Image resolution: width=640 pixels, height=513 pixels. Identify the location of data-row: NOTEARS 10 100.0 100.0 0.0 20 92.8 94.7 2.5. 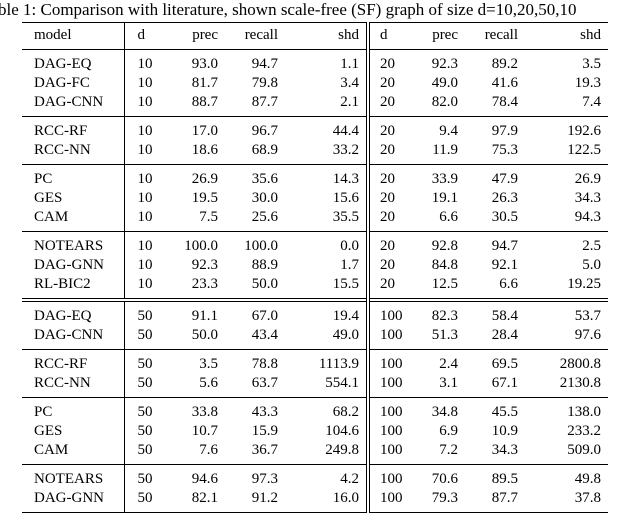
(315, 243).